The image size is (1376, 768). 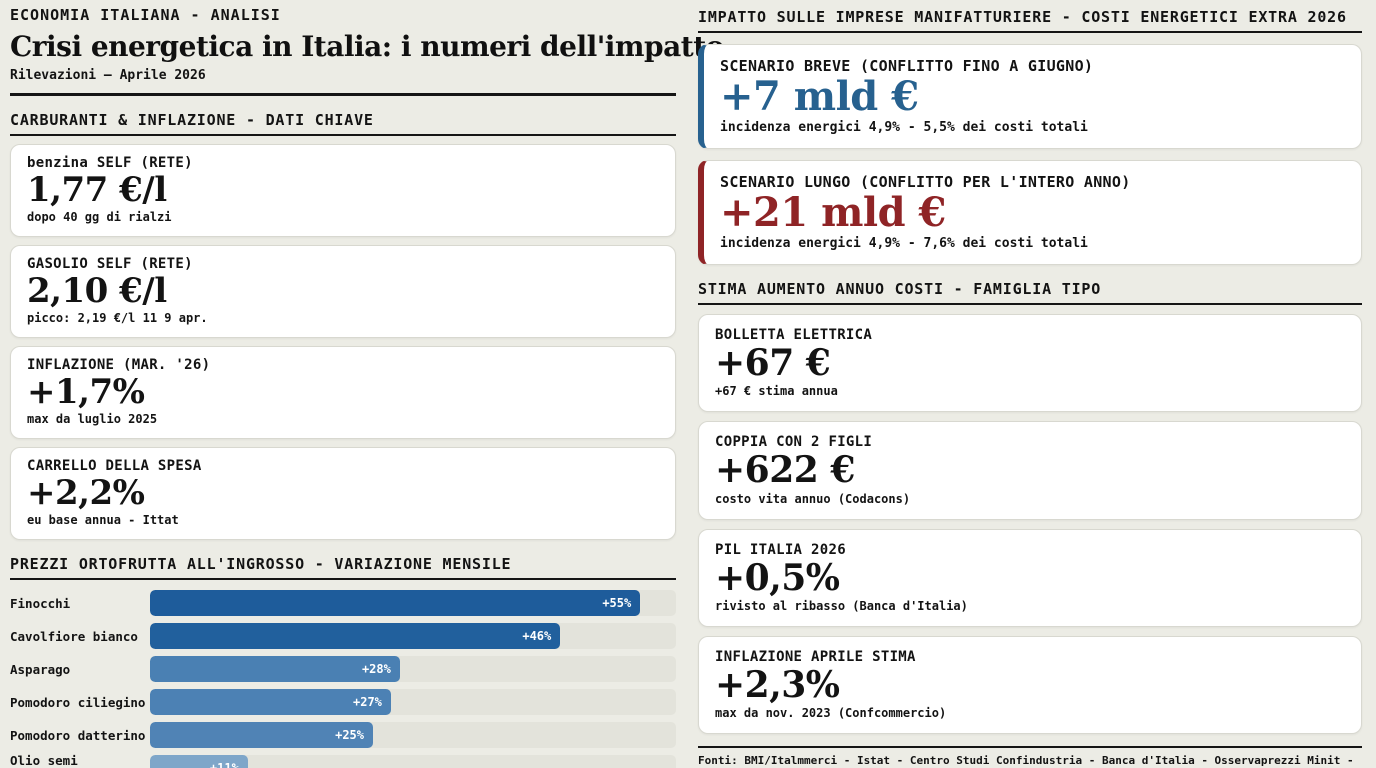 What do you see at coordinates (119, 365) in the screenshot?
I see `stat-label: INFLAZIONE (MAR. '26)` at bounding box center [119, 365].